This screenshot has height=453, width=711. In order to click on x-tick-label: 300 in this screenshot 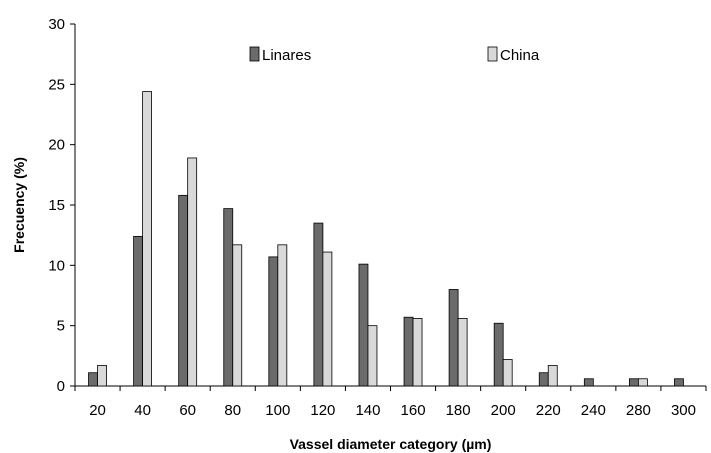, I will do `click(683, 410)`.